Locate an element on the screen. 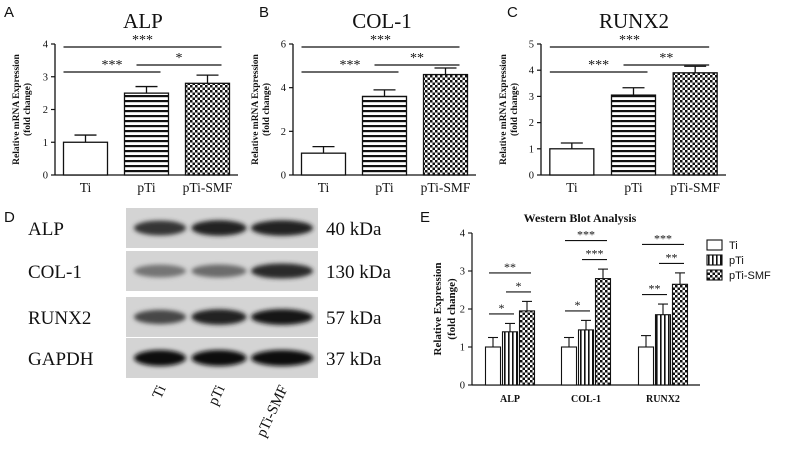 The image size is (786, 449). blot-protein-label: GAPDH is located at coordinates (61, 359).